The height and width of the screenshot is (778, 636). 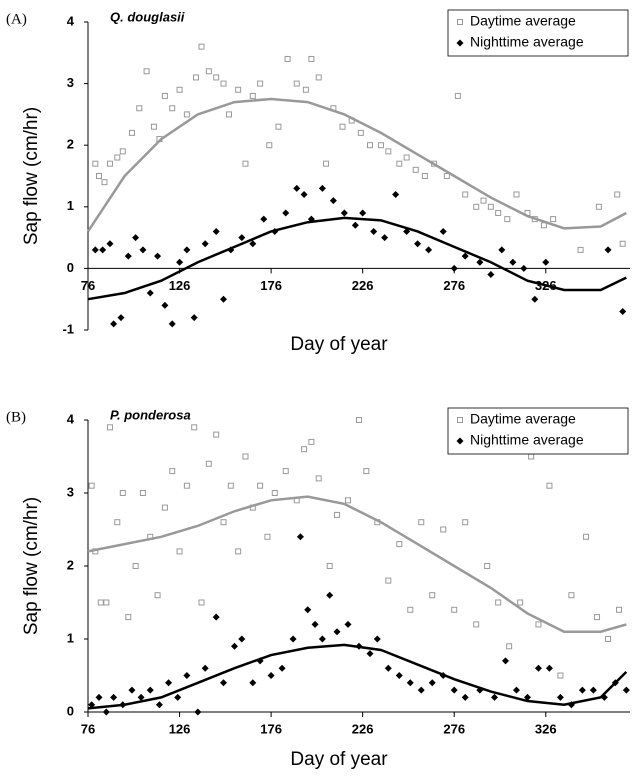 What do you see at coordinates (16, 19) in the screenshot?
I see `panel-label: (A)` at bounding box center [16, 19].